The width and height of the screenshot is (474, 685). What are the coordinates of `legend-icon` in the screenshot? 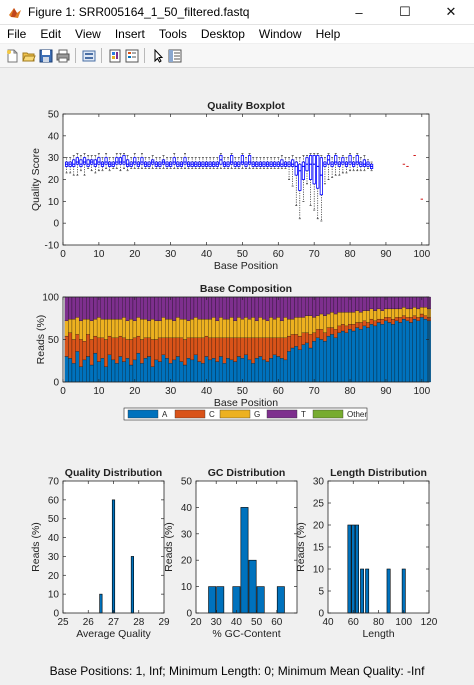 It's located at (131, 55).